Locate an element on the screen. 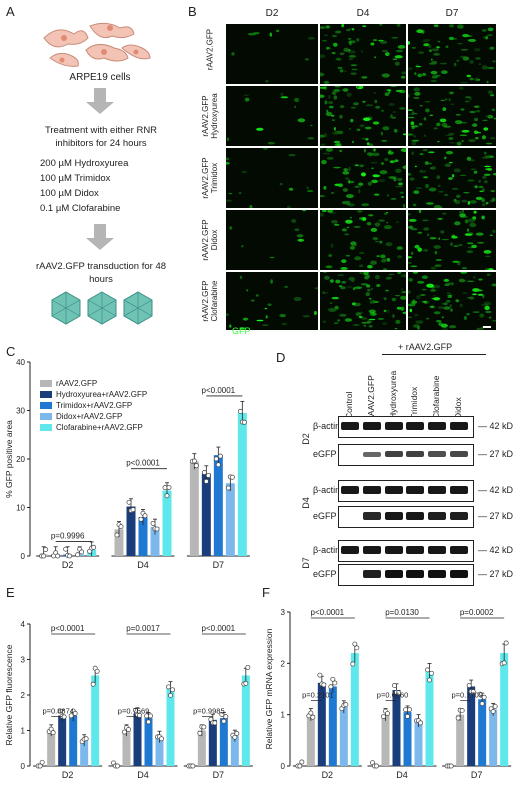 The height and width of the screenshot is (787, 520). legend-swatch is located at coordinates (46, 416).